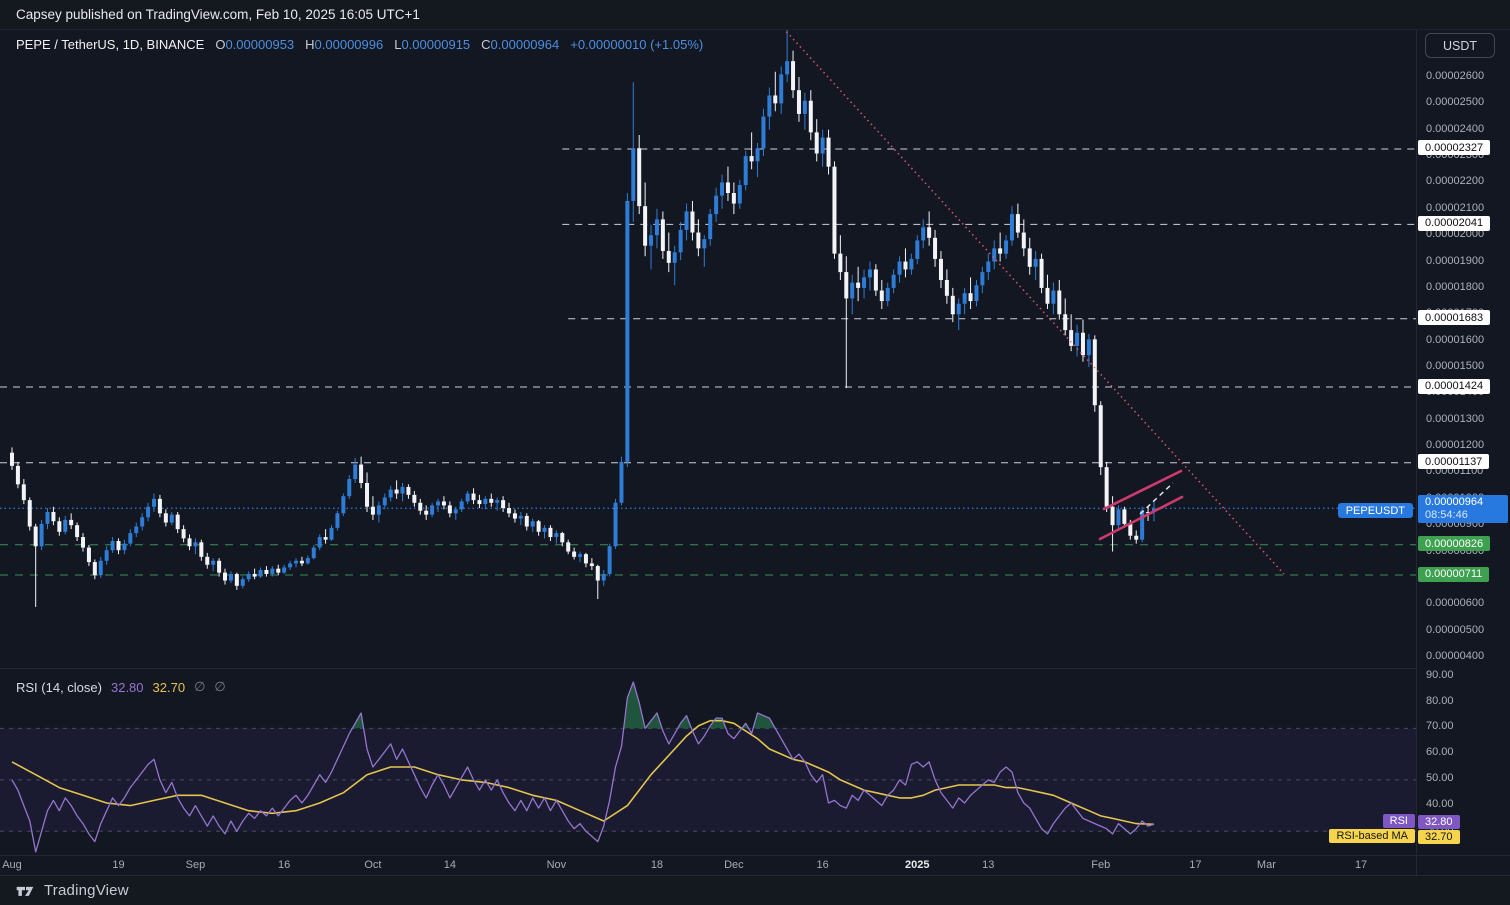 The image size is (1510, 905). I want to click on price-tick-0.00002200: 0.00002200, so click(1455, 181).